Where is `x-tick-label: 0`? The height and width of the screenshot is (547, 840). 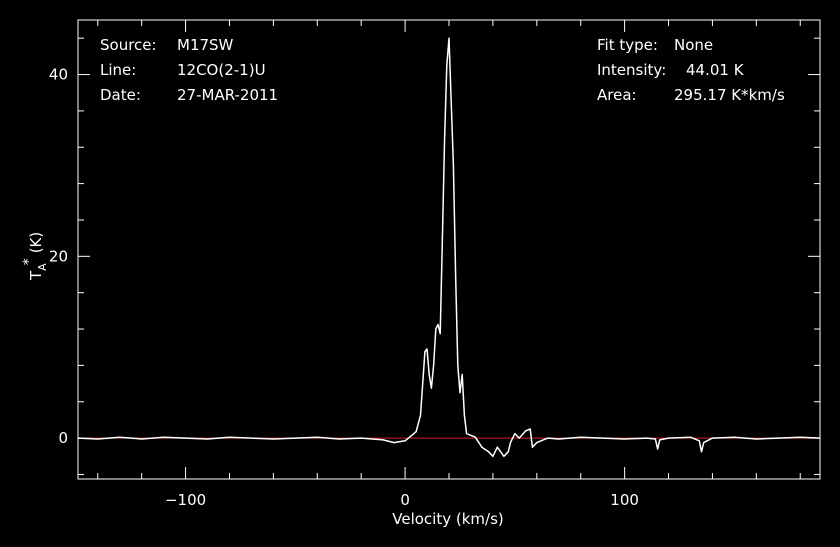 x-tick-label: 0 is located at coordinates (405, 500).